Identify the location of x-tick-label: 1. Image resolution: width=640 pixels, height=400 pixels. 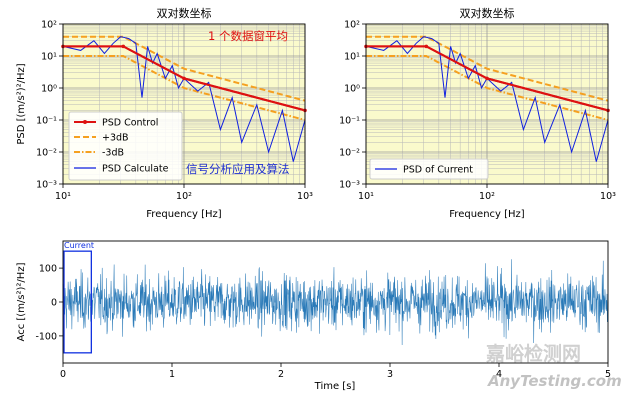
(172, 374).